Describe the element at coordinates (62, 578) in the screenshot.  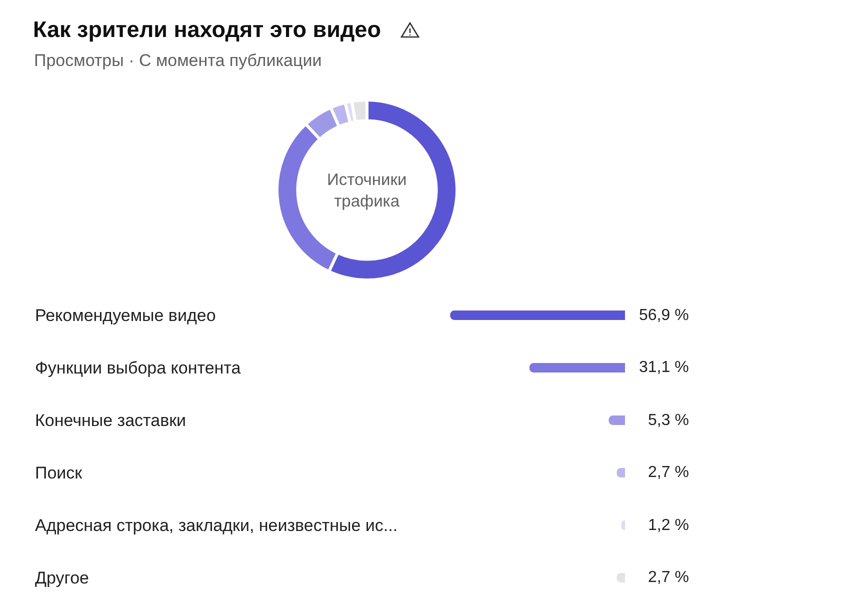
I see `y-tick-label: Другое` at that location.